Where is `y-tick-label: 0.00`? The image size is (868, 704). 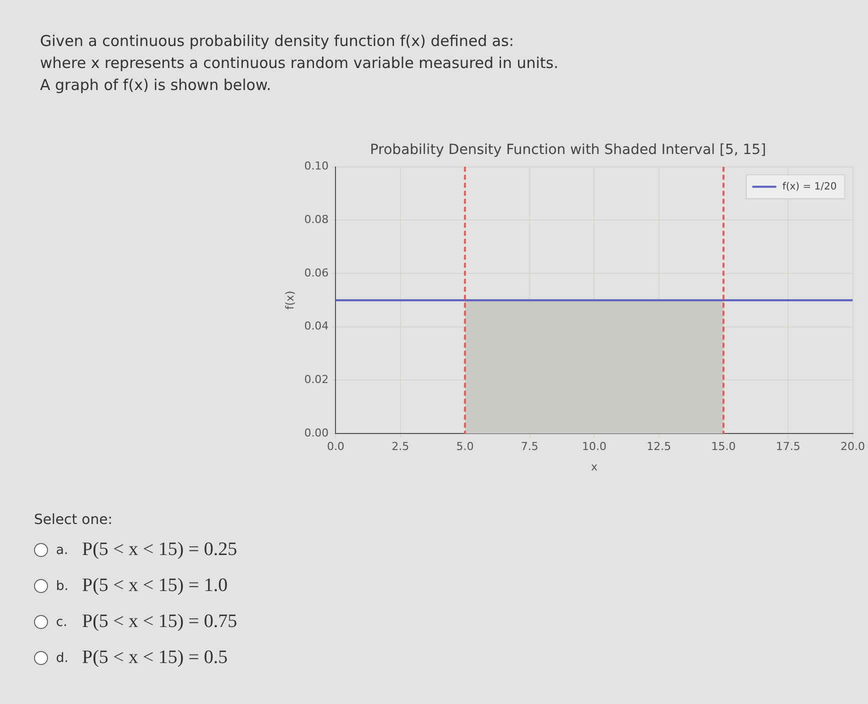 y-tick-label: 0.00 is located at coordinates (316, 433).